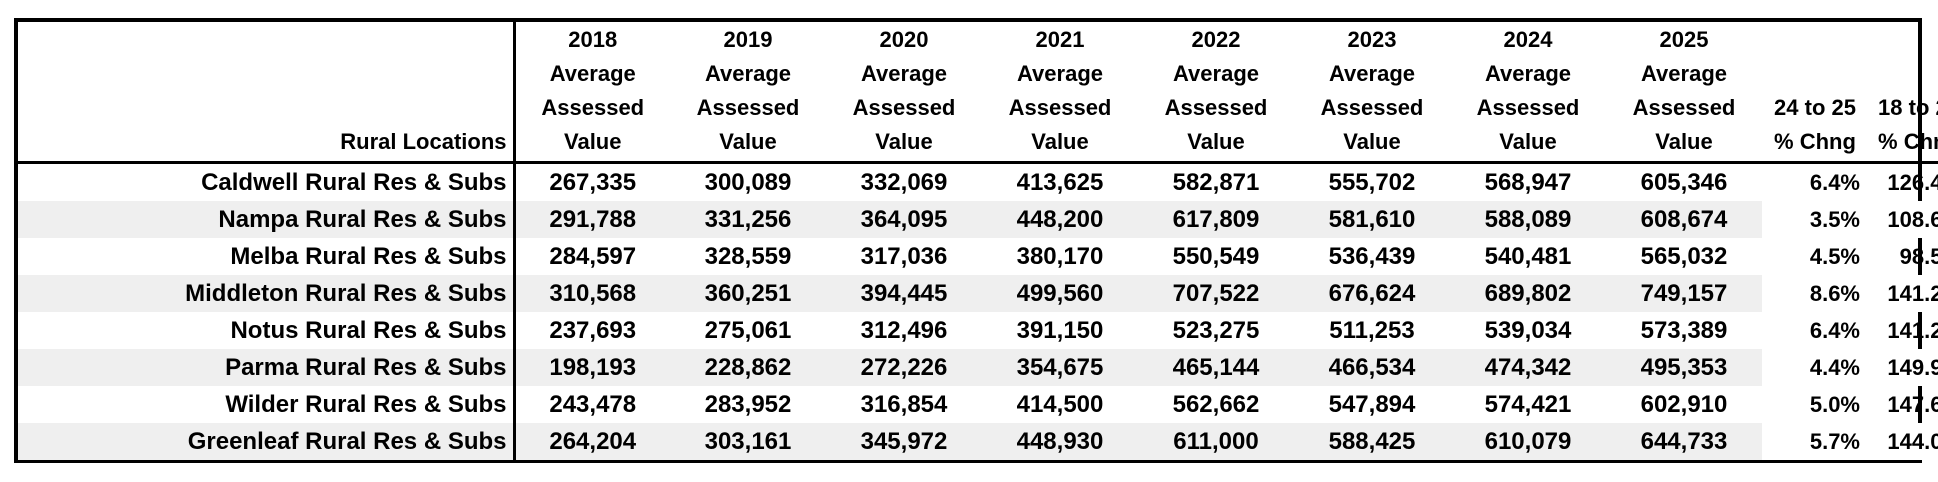 The image size is (1938, 482). I want to click on cell-chg-18-25: 98.5%, so click(1918, 256).